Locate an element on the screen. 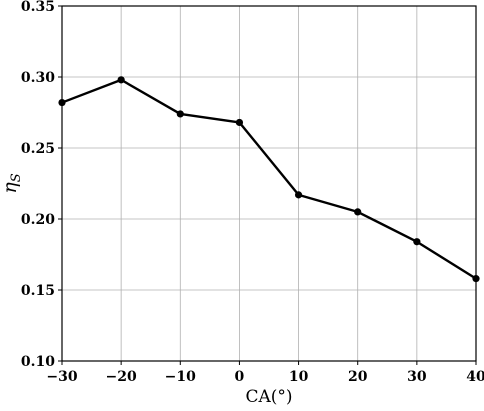  x-tick-label: 10 is located at coordinates (299, 377).